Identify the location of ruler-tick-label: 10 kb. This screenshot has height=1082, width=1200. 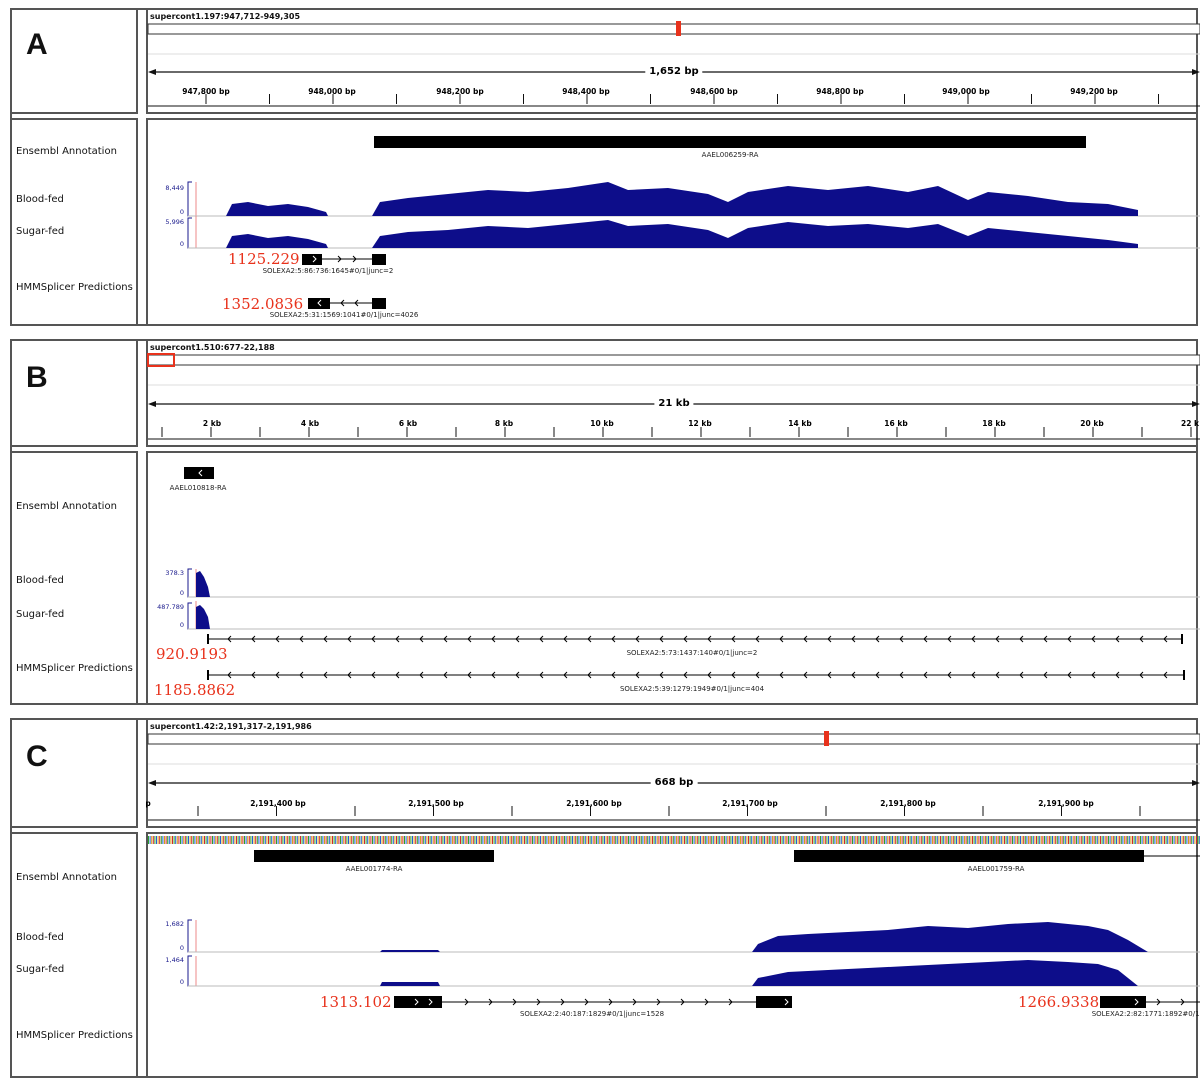
(602, 423).